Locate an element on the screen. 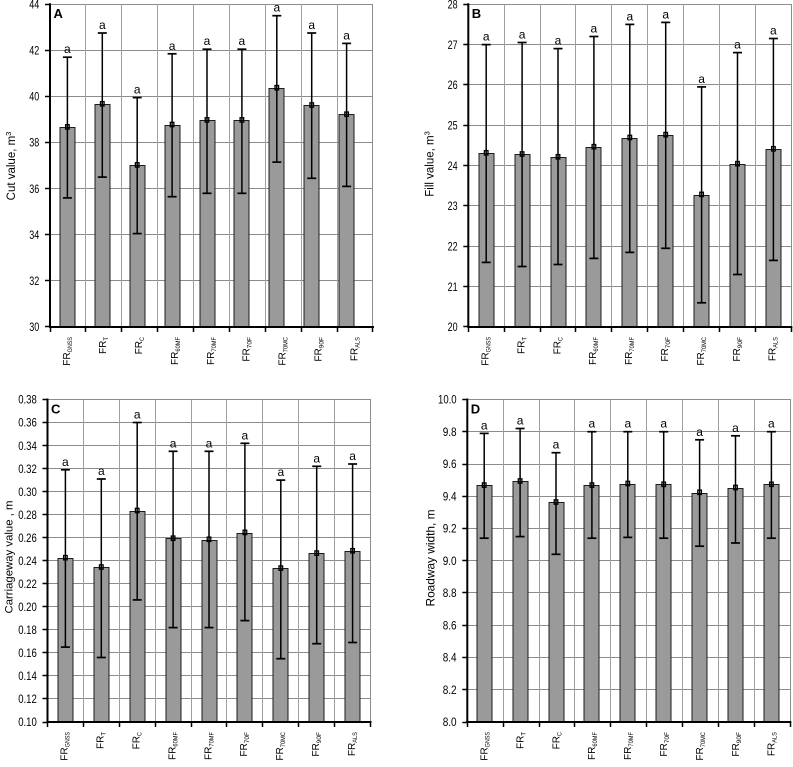 The width and height of the screenshot is (793, 767). svg-text: 25 is located at coordinates (453, 126).